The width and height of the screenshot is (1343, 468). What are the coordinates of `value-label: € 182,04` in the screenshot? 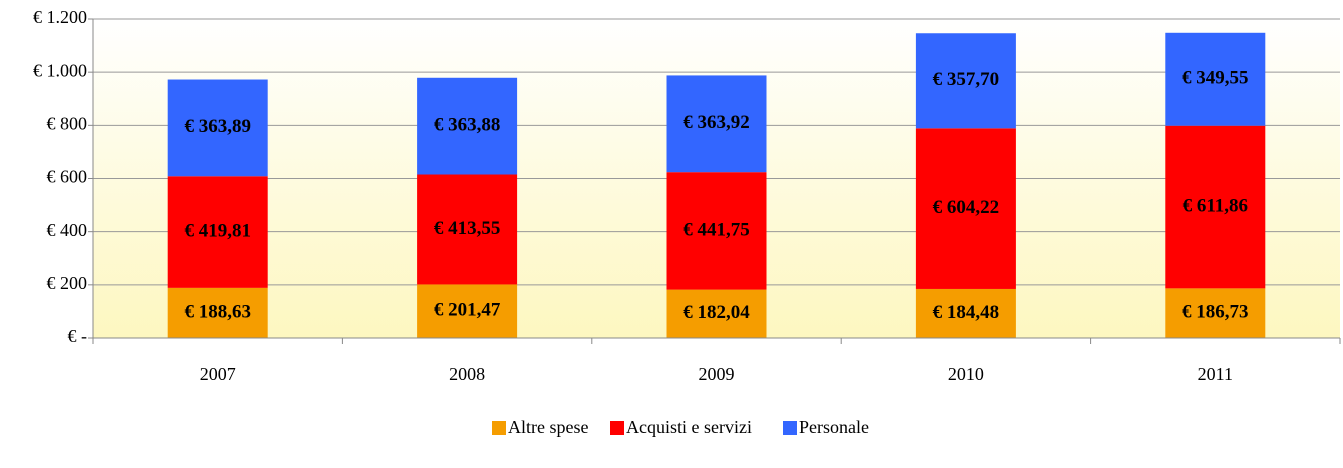 It's located at (716, 312).